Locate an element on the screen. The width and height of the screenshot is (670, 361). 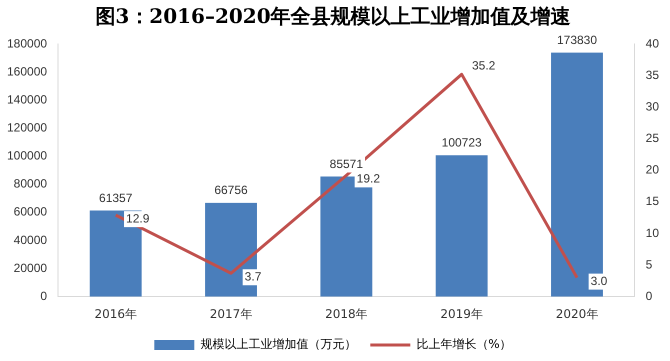
y-tick-label: 40000 is located at coordinates (31, 239).